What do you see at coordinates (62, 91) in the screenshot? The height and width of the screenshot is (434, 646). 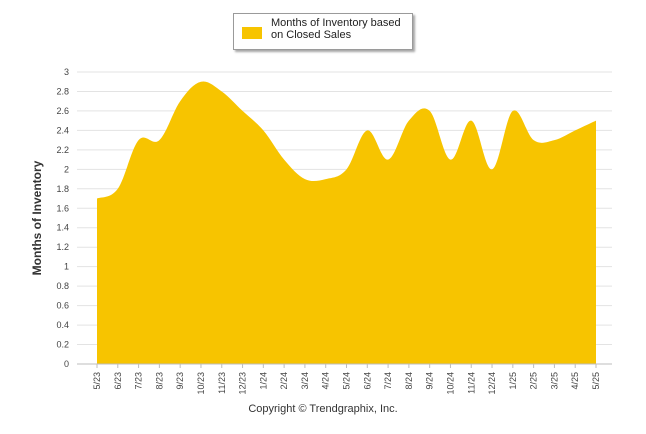 I see `y-tick-label: 2.8` at bounding box center [62, 91].